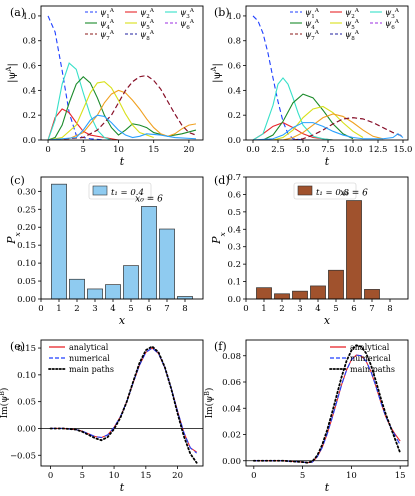 The width and height of the screenshot is (415, 496). What do you see at coordinates (29, 141) in the screenshot?
I see `y-tick-label: 0.0` at bounding box center [29, 141].